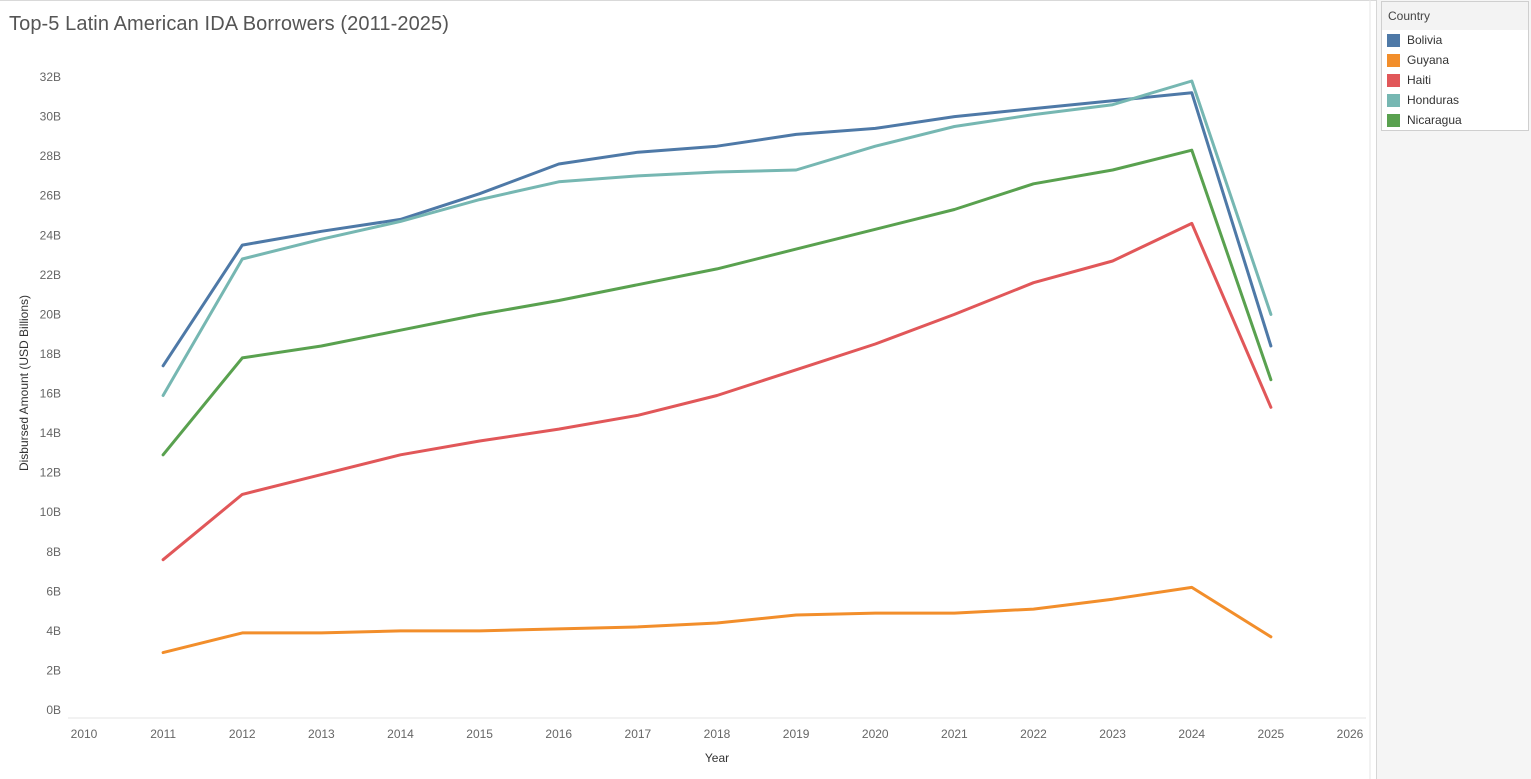 This screenshot has width=1531, height=779. What do you see at coordinates (1428, 60) in the screenshot?
I see `legend-label: Guyana` at bounding box center [1428, 60].